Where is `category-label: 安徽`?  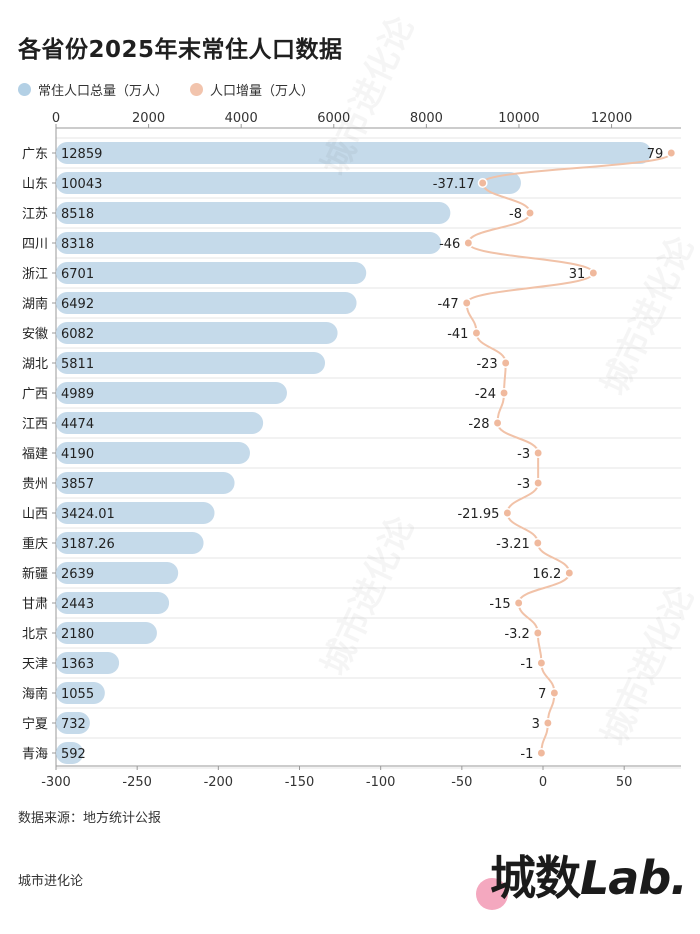 category-label: 安徽 is located at coordinates (35, 334).